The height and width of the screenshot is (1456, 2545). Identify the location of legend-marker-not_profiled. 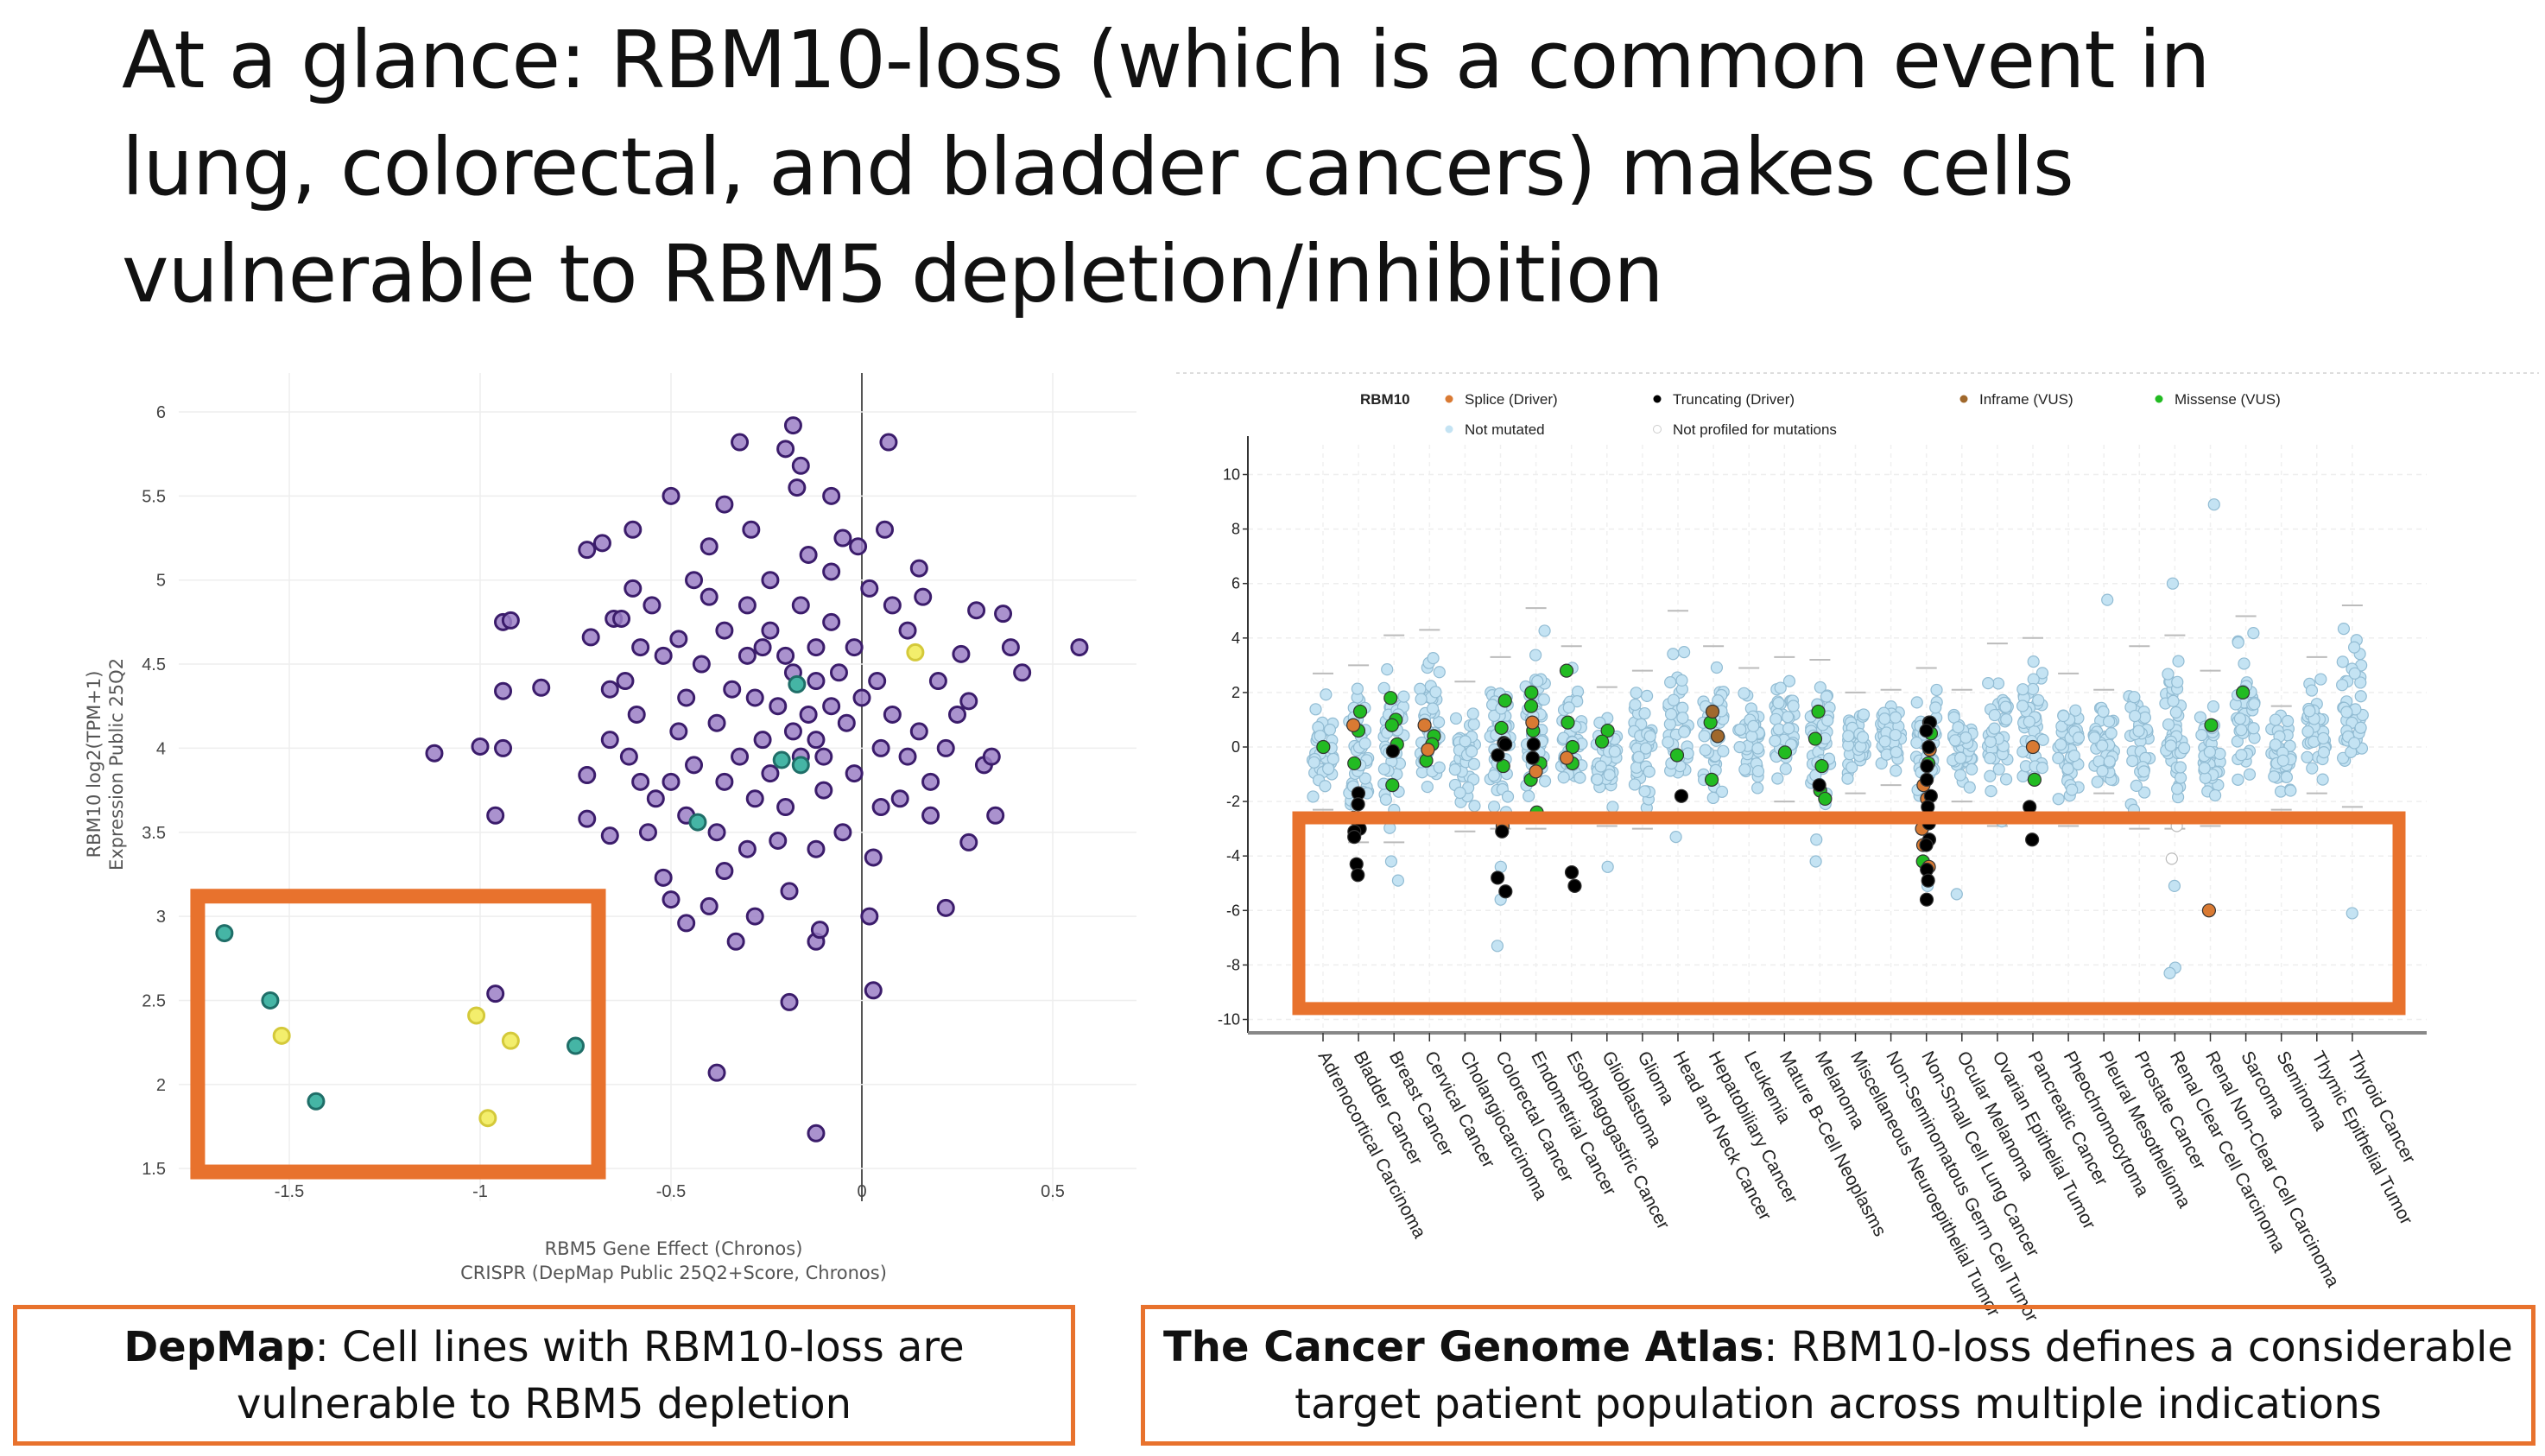
(1657, 430).